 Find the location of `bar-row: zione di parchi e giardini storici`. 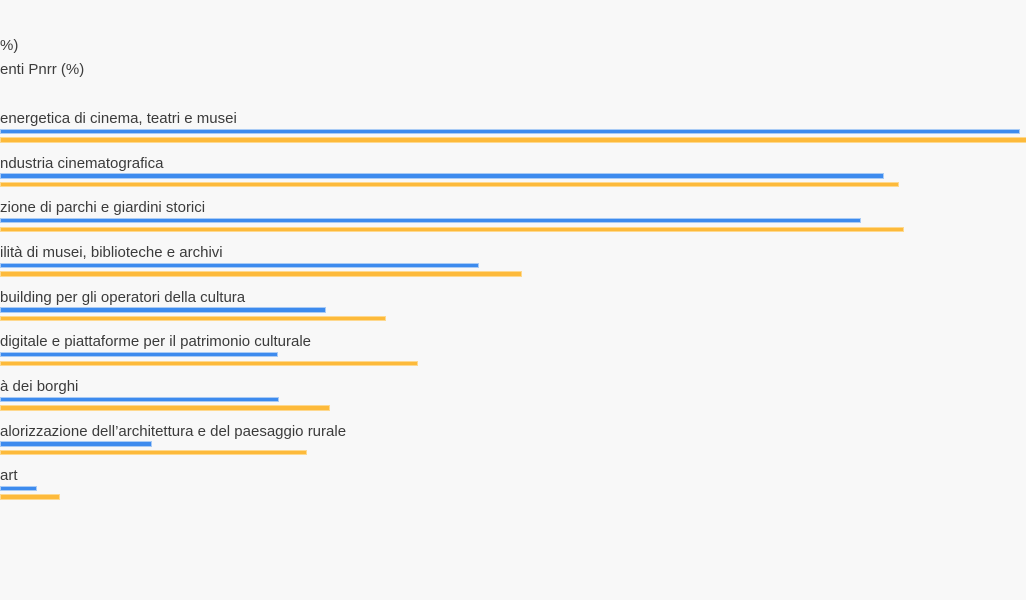

bar-row: zione di parchi e giardini storici is located at coordinates (513, 221).